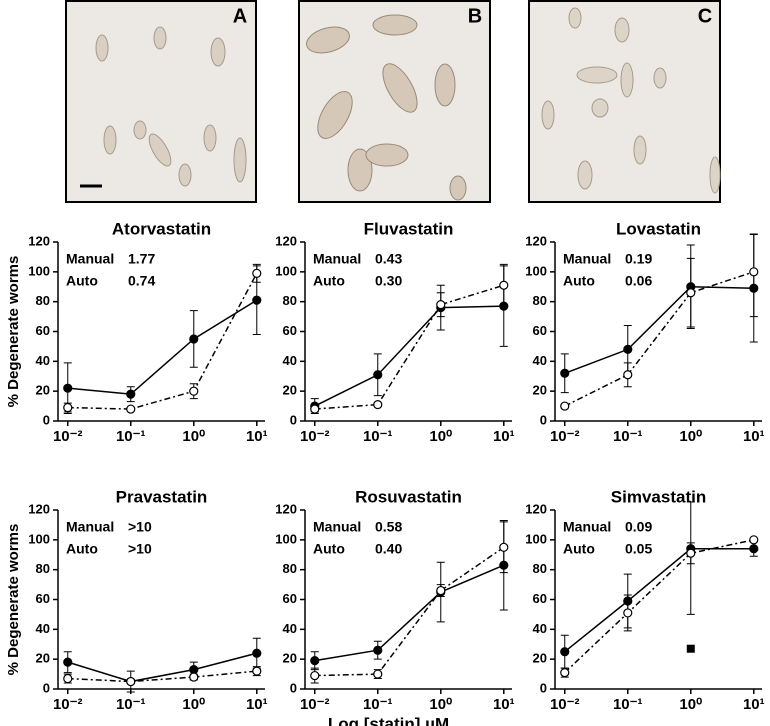  I want to click on extra-point, so click(690, 648).